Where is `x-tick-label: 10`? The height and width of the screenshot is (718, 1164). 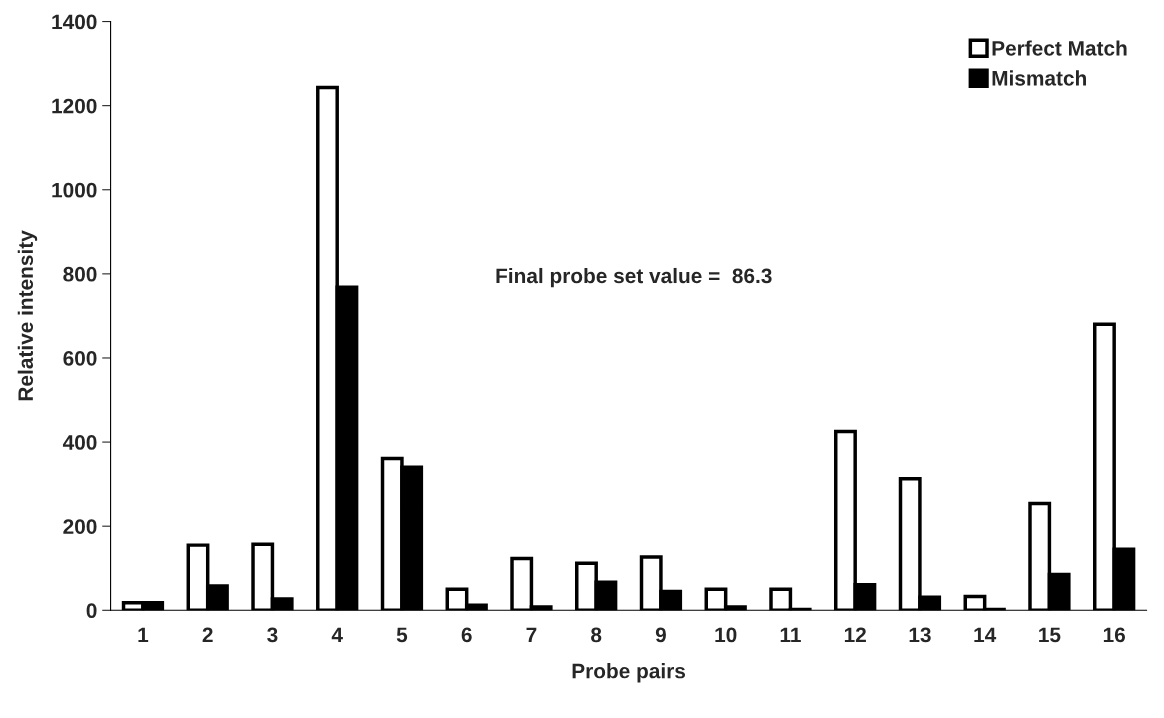 x-tick-label: 10 is located at coordinates (726, 635).